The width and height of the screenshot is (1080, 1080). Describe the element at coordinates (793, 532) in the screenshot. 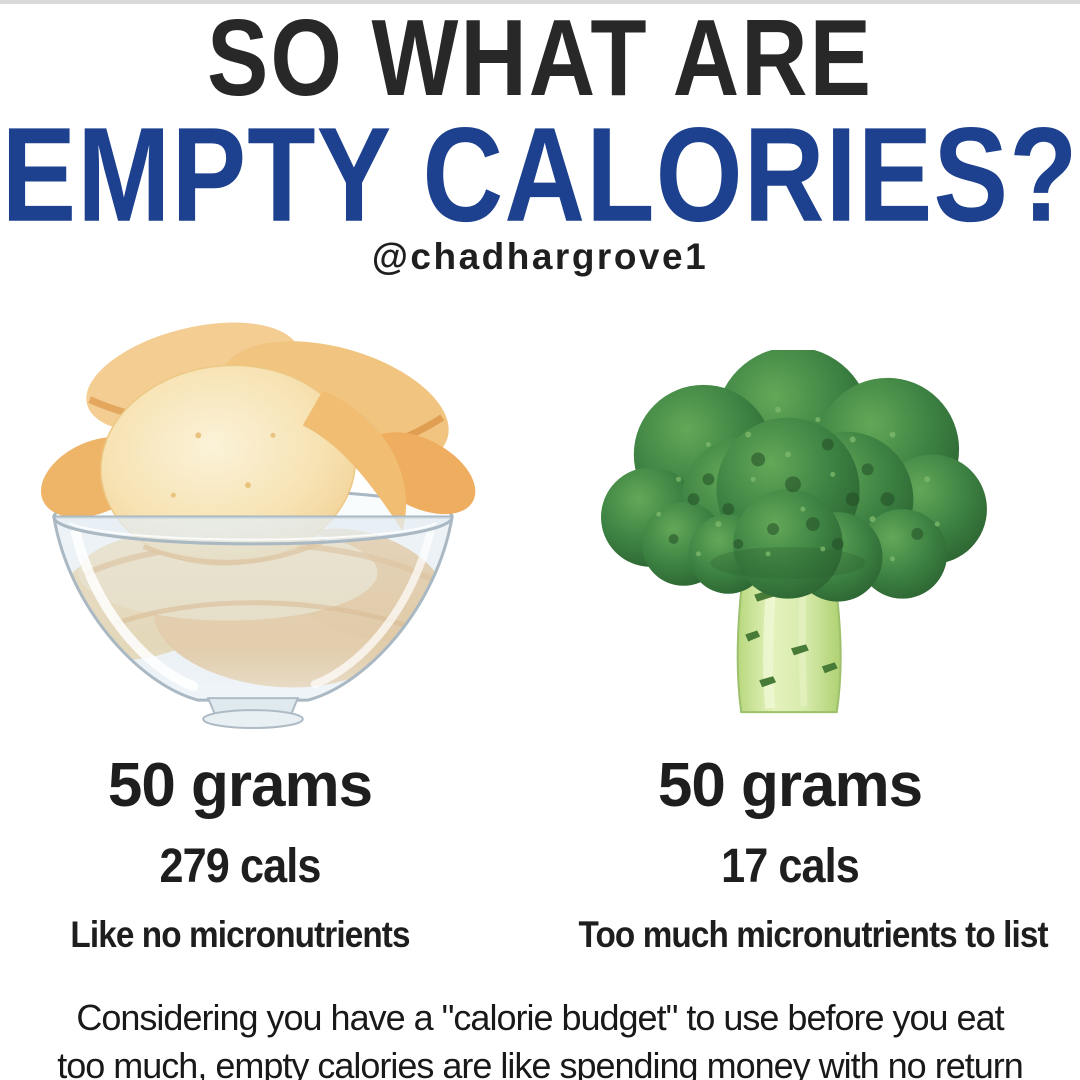

I see `broccoli-image` at that location.